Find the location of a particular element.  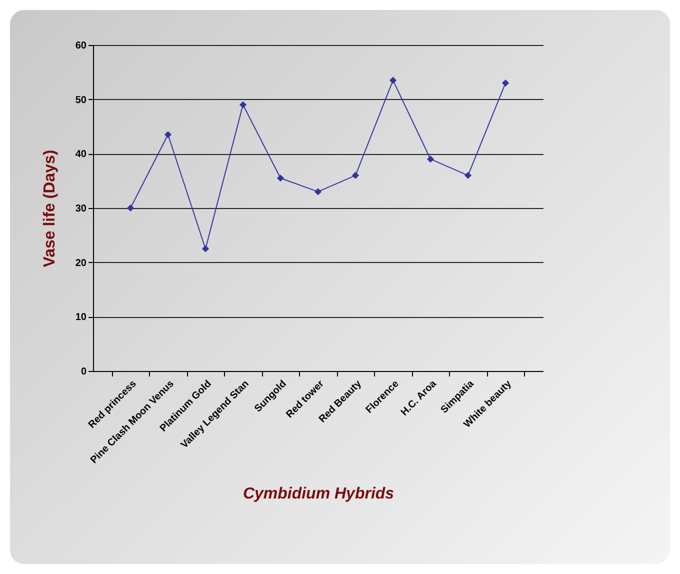

y-tick-label: 0 is located at coordinates (83, 372).